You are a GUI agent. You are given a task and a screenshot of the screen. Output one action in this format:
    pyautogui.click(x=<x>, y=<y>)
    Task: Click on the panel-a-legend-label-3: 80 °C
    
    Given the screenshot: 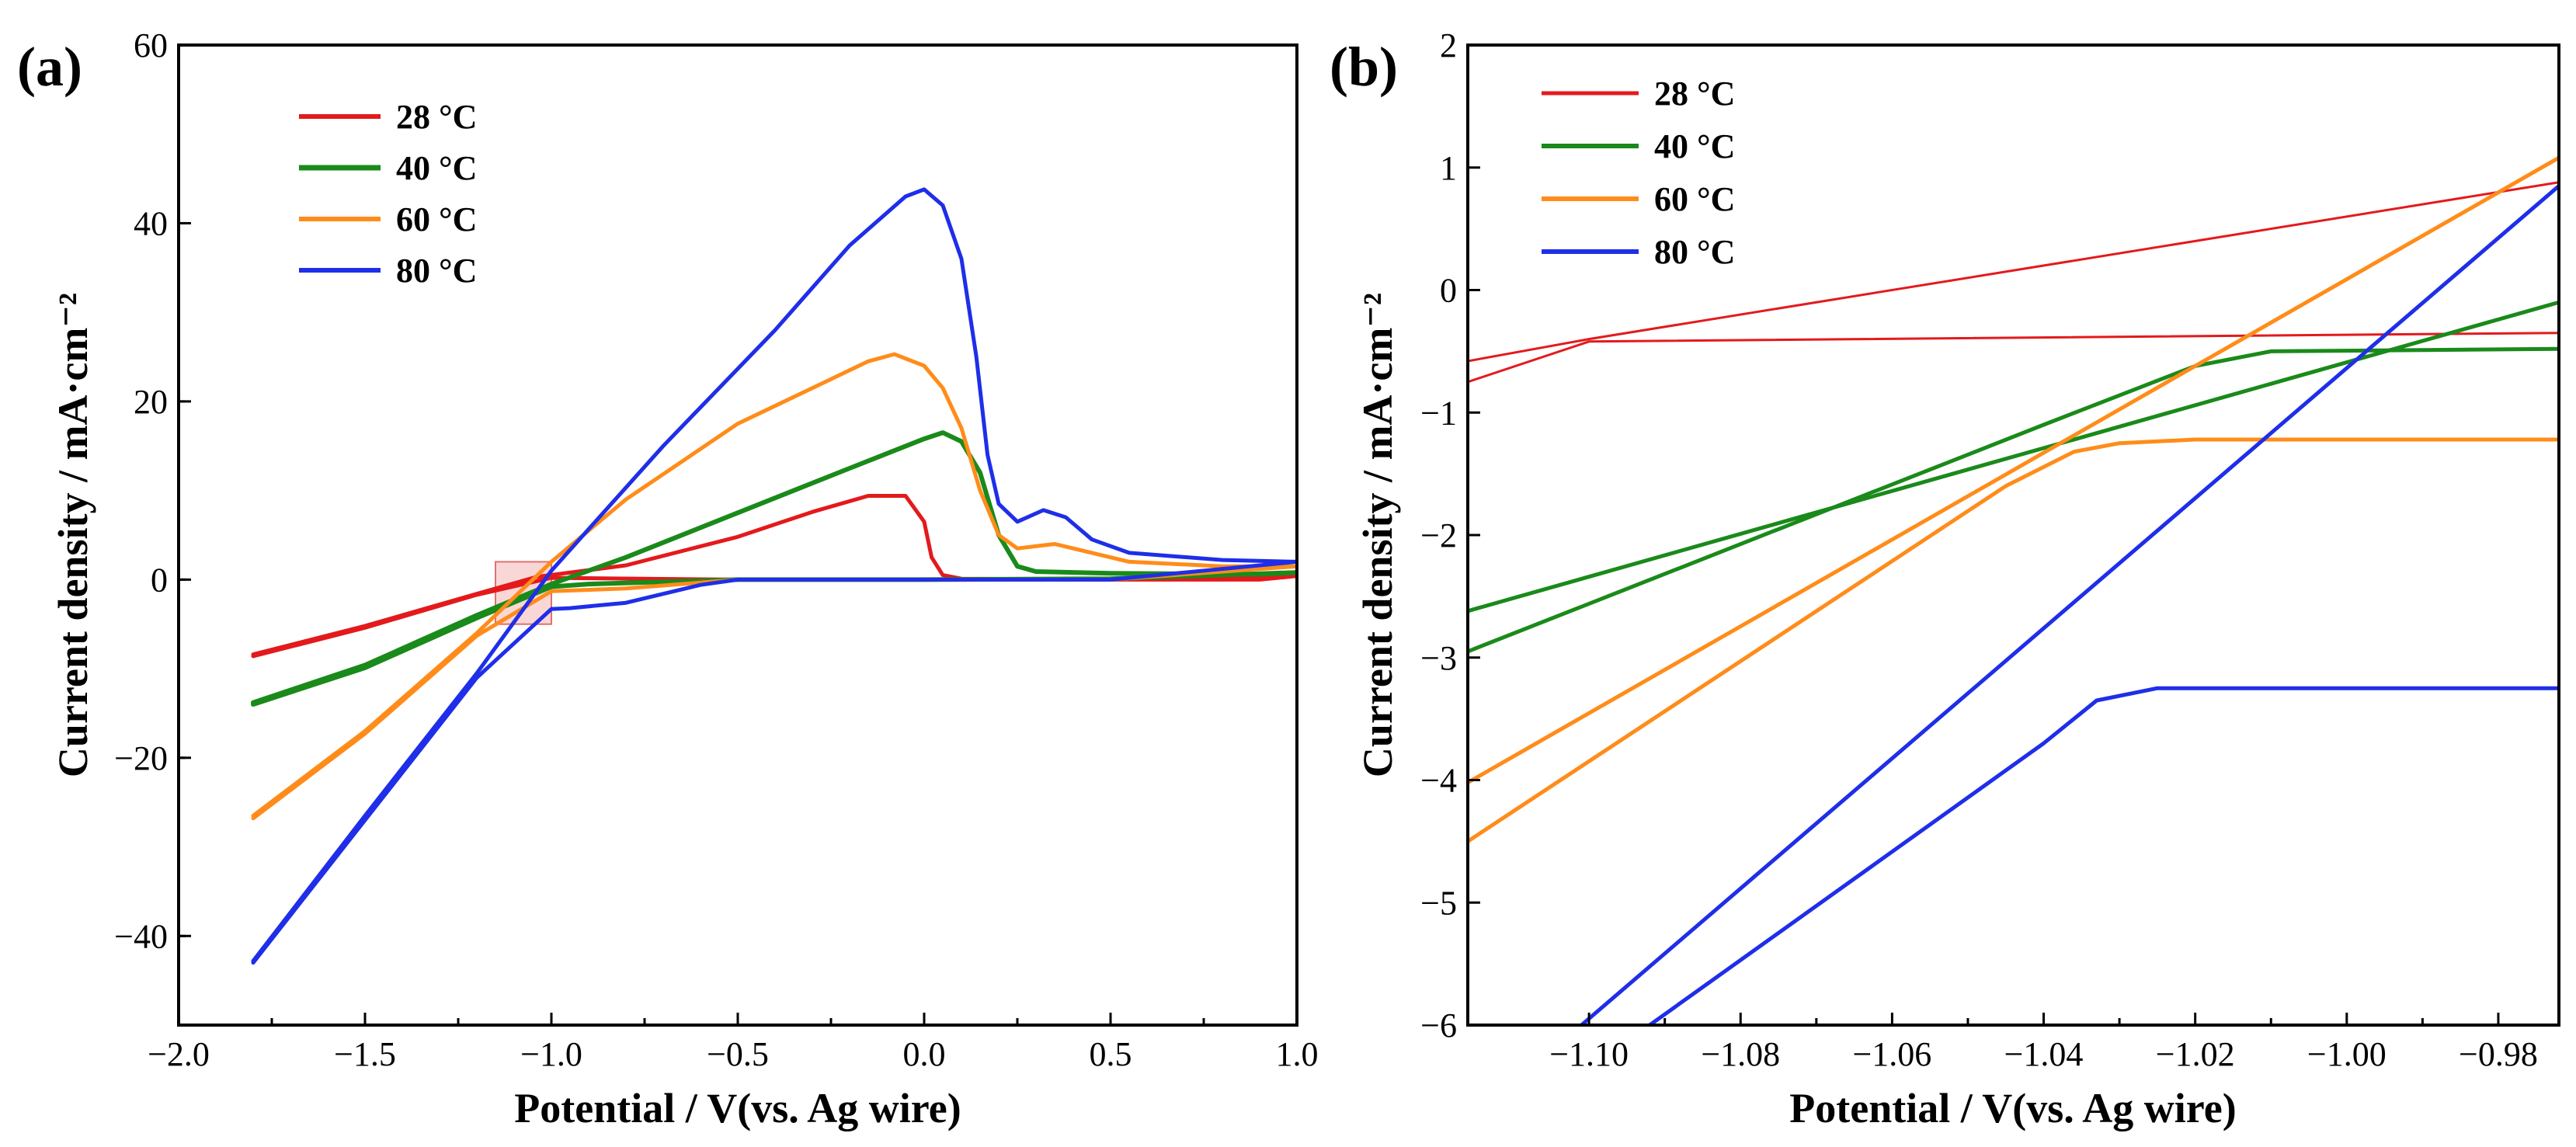 What is the action you would take?
    pyautogui.click(x=436, y=271)
    